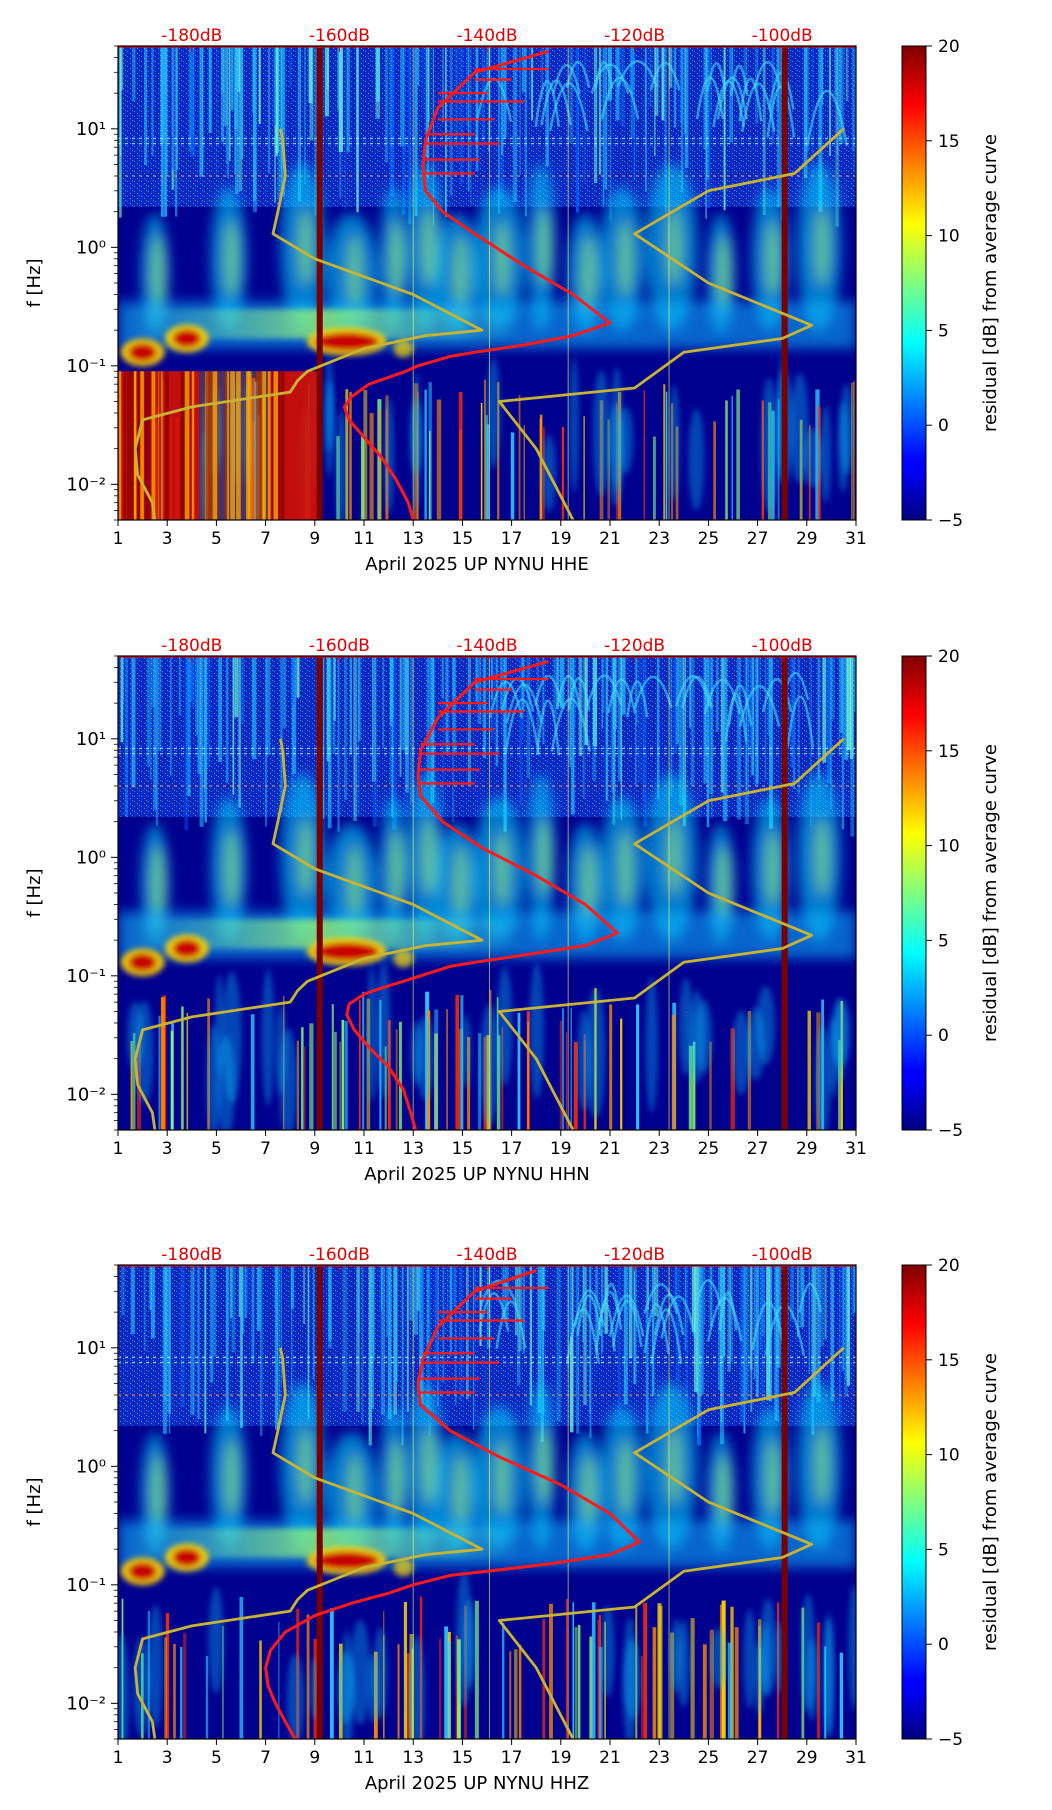  Describe the element at coordinates (856, 539) in the screenshot. I see `x-tick-label: 31` at that location.